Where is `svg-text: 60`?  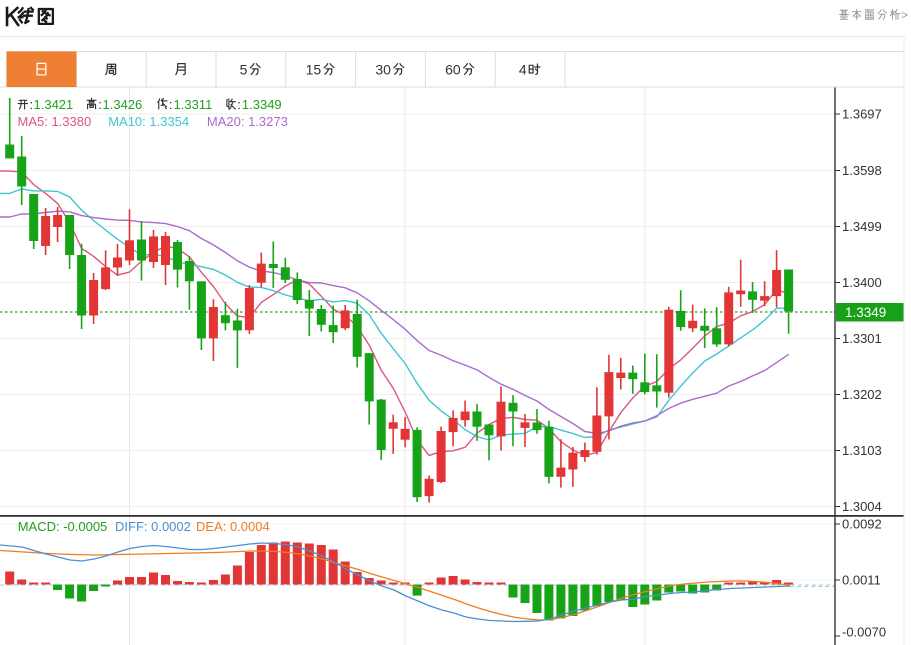
svg-text: 60 is located at coordinates (453, 69).